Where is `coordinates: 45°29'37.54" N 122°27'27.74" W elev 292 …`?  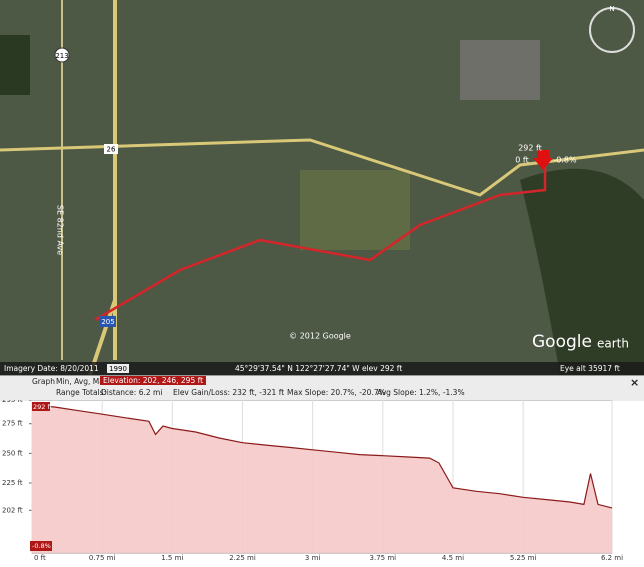 coordinates: 45°29'37.54" N 122°27'27.74" W elev 292 … is located at coordinates (318, 368).